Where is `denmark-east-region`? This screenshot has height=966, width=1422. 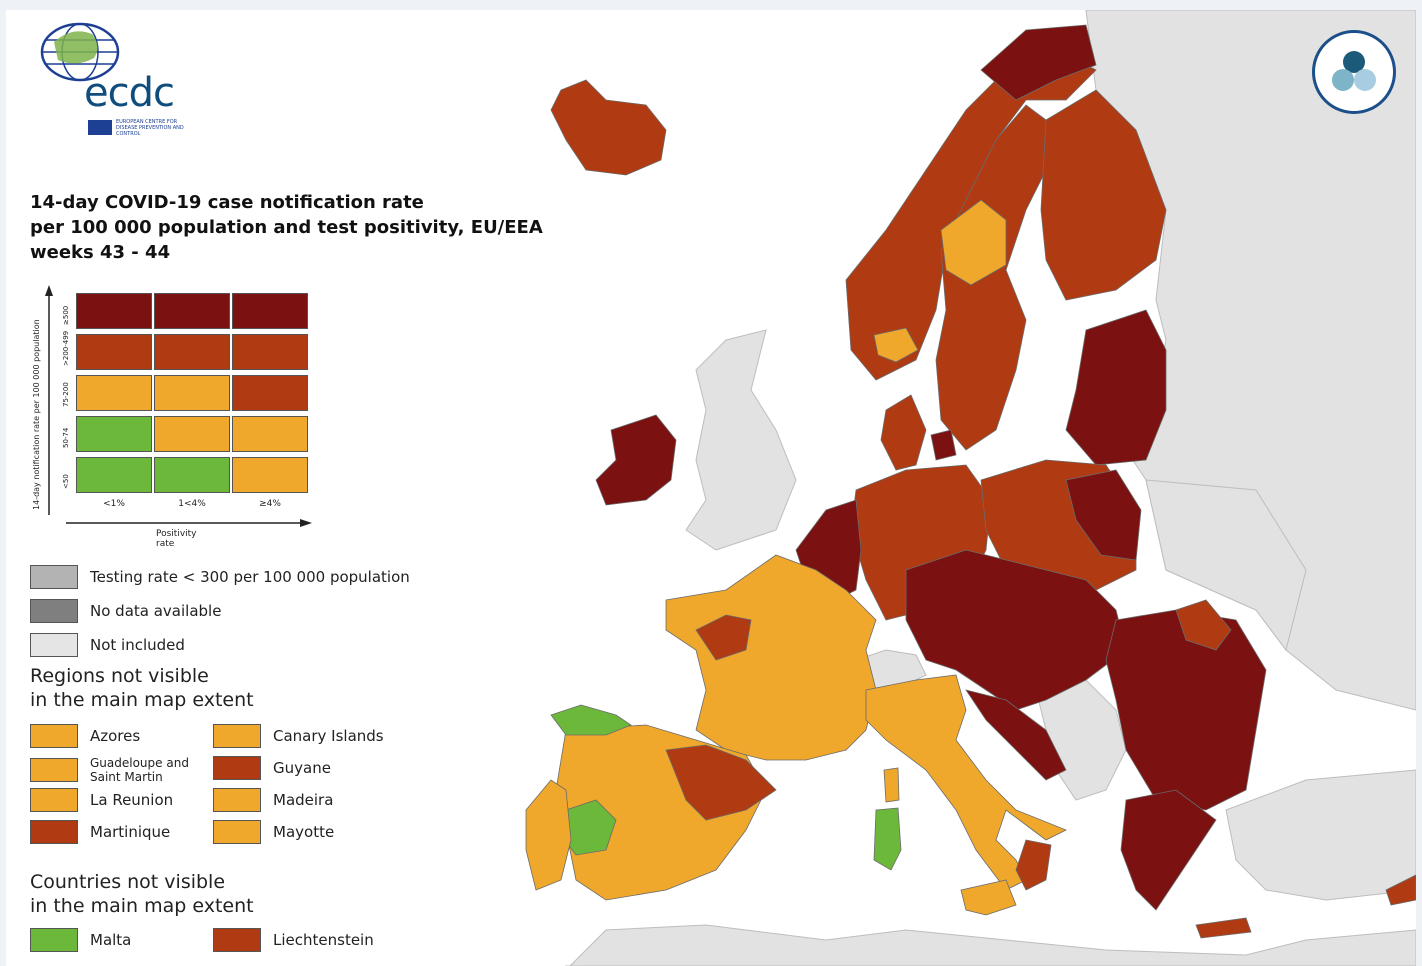 denmark-east-region is located at coordinates (943, 445).